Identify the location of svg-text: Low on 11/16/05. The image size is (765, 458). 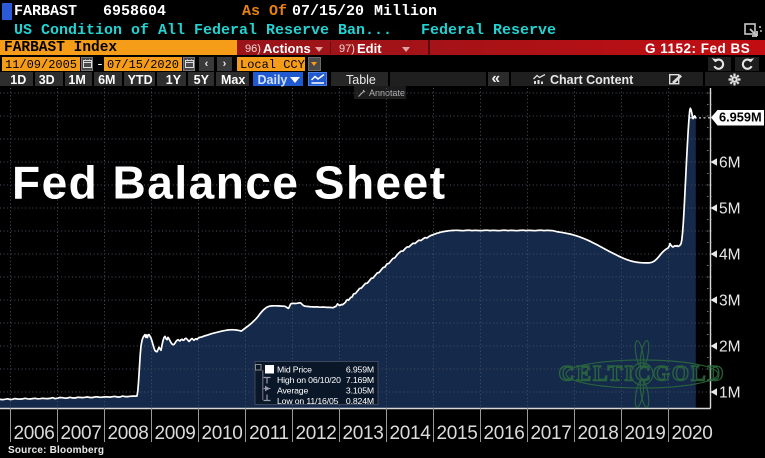
(308, 401).